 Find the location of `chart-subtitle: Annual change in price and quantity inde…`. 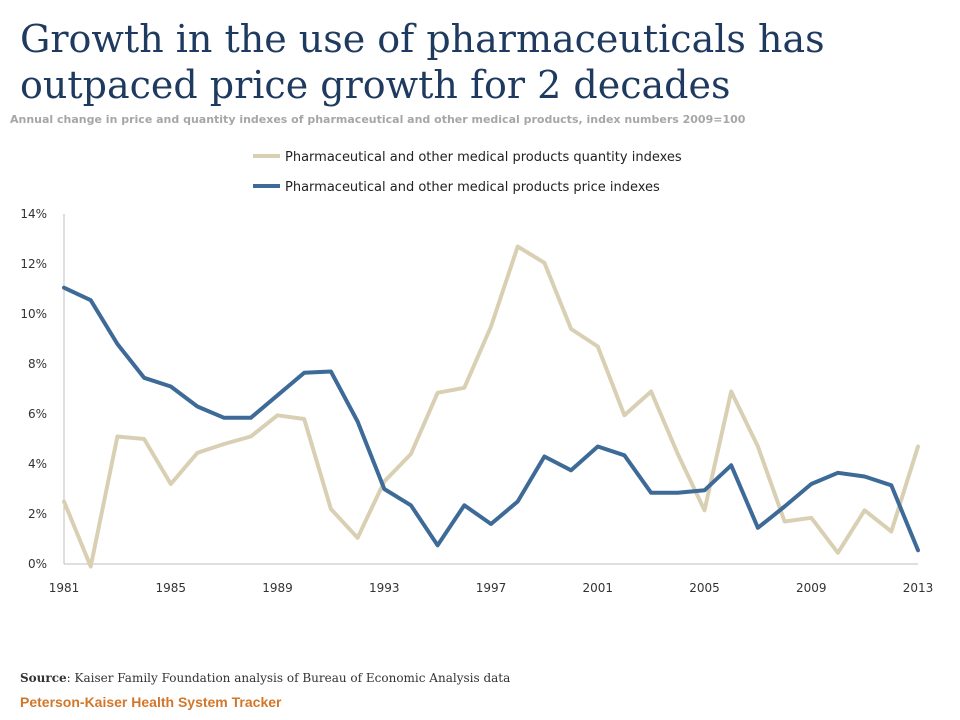

chart-subtitle: Annual change in price and quantity inde… is located at coordinates (378, 119).